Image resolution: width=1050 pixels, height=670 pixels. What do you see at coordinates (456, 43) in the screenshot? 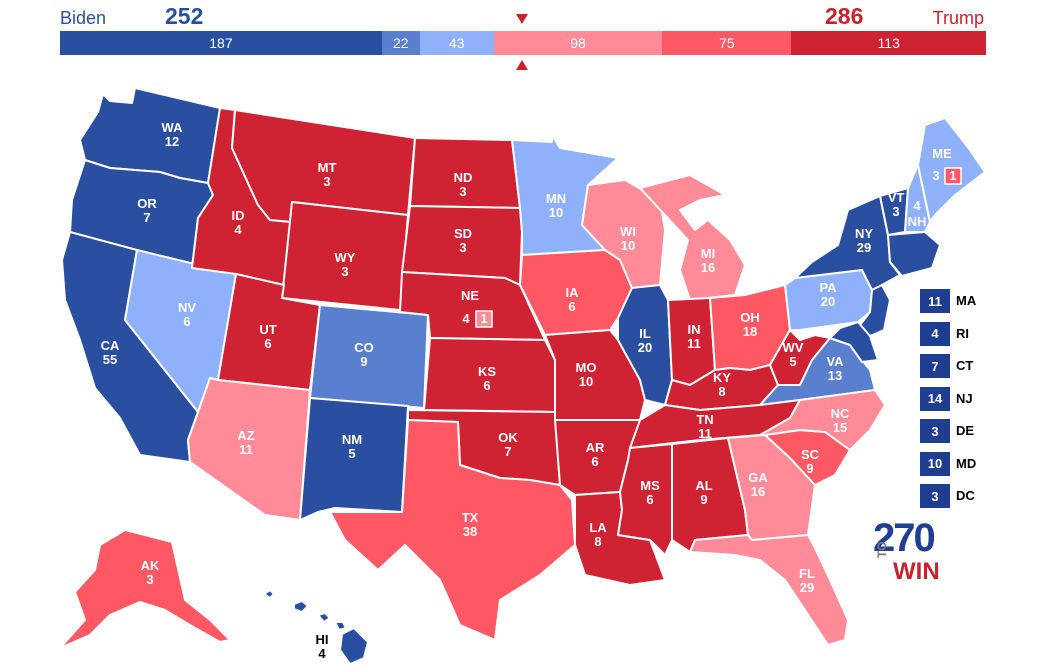
I see `bar-segment: 43` at bounding box center [456, 43].